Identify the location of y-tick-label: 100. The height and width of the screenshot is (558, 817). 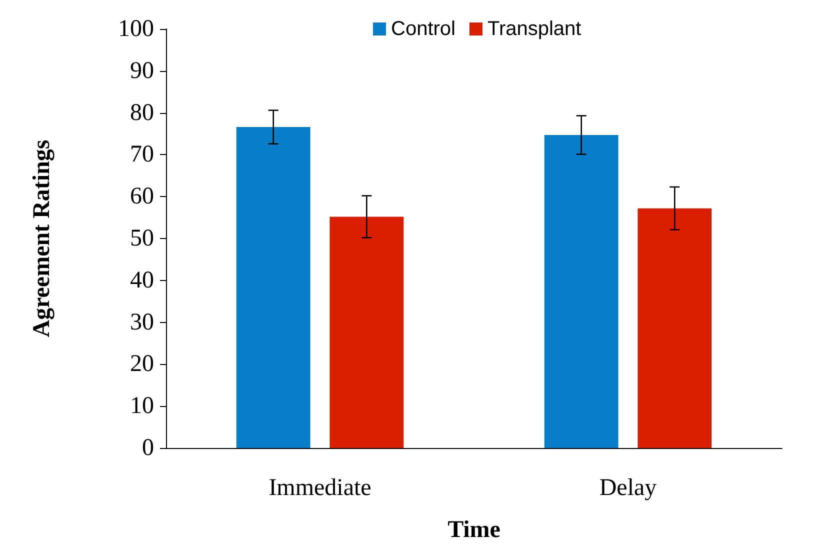
(136, 29).